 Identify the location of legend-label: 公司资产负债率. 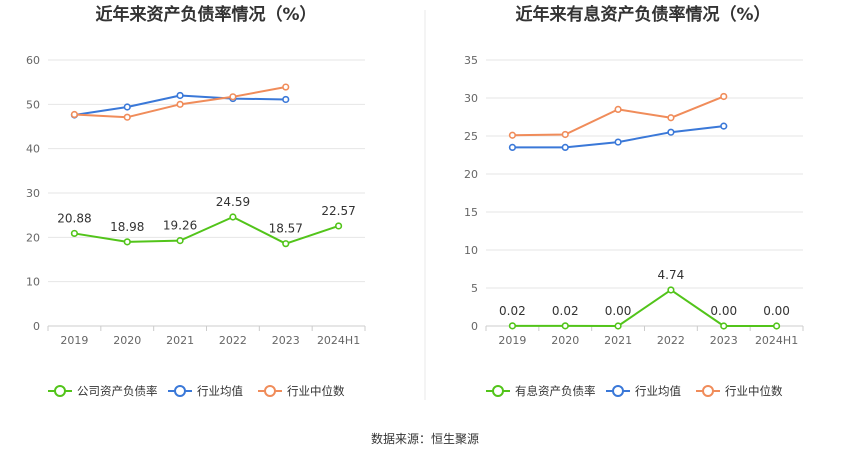
(117, 391).